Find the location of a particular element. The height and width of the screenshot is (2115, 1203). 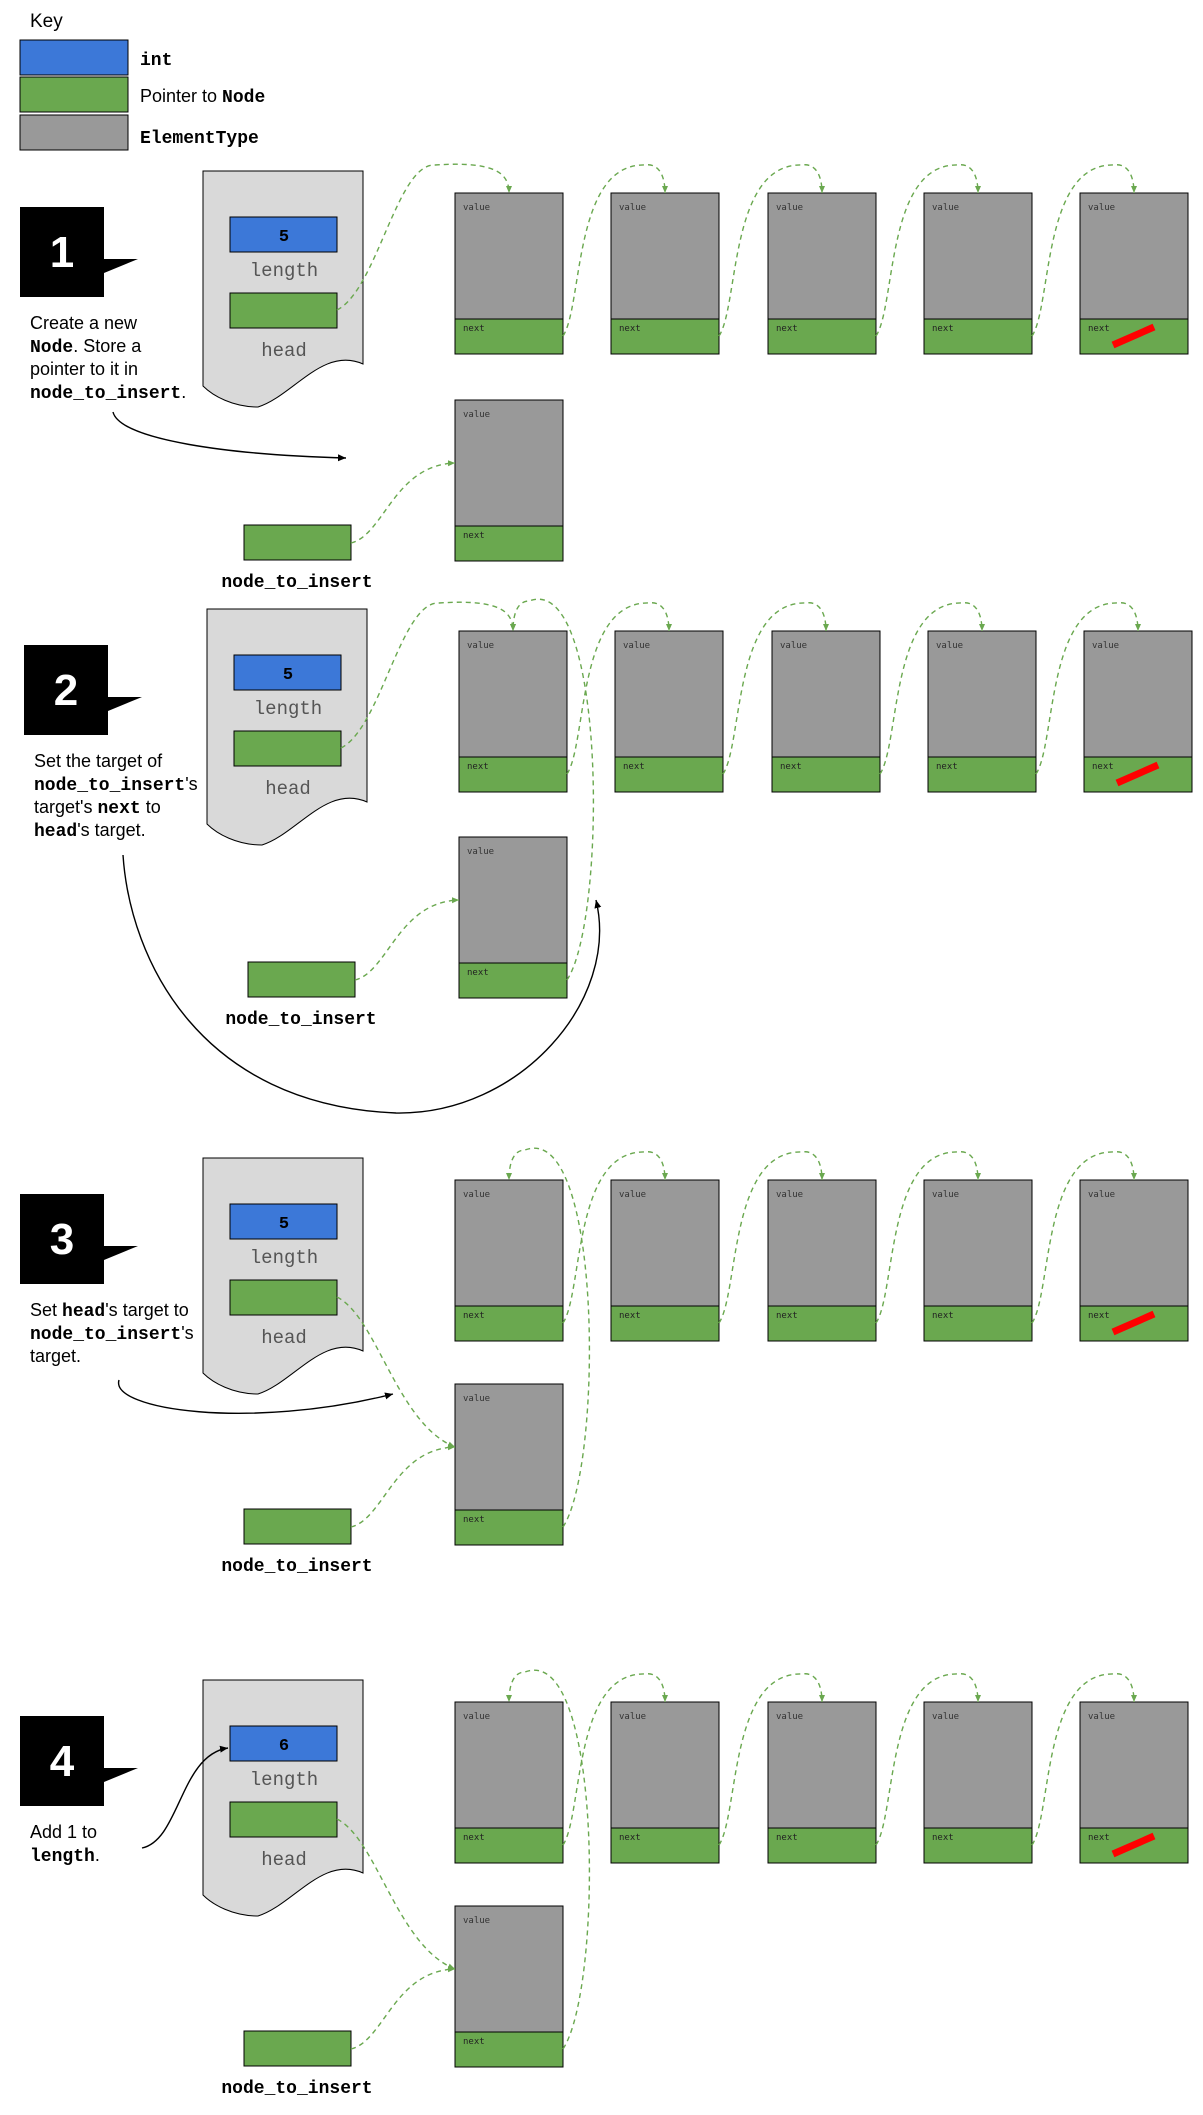

step-number-badge: 2 is located at coordinates (83, 690).